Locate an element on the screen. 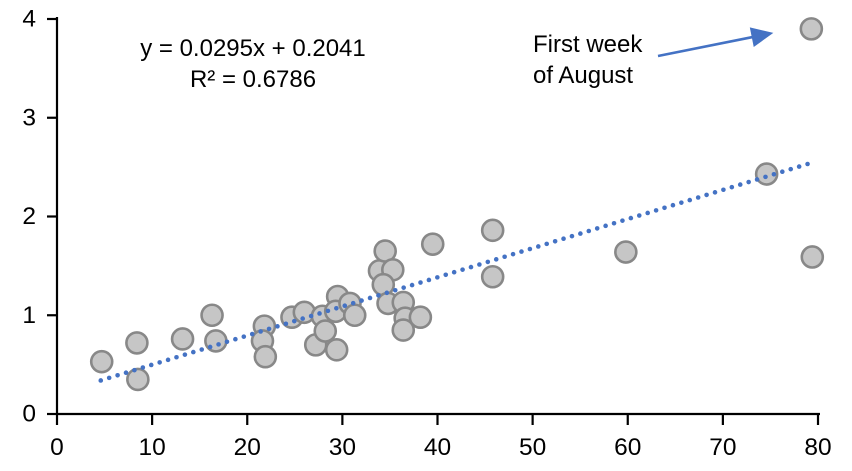 The width and height of the screenshot is (852, 471). x-tick-label: 70 is located at coordinates (722, 447).